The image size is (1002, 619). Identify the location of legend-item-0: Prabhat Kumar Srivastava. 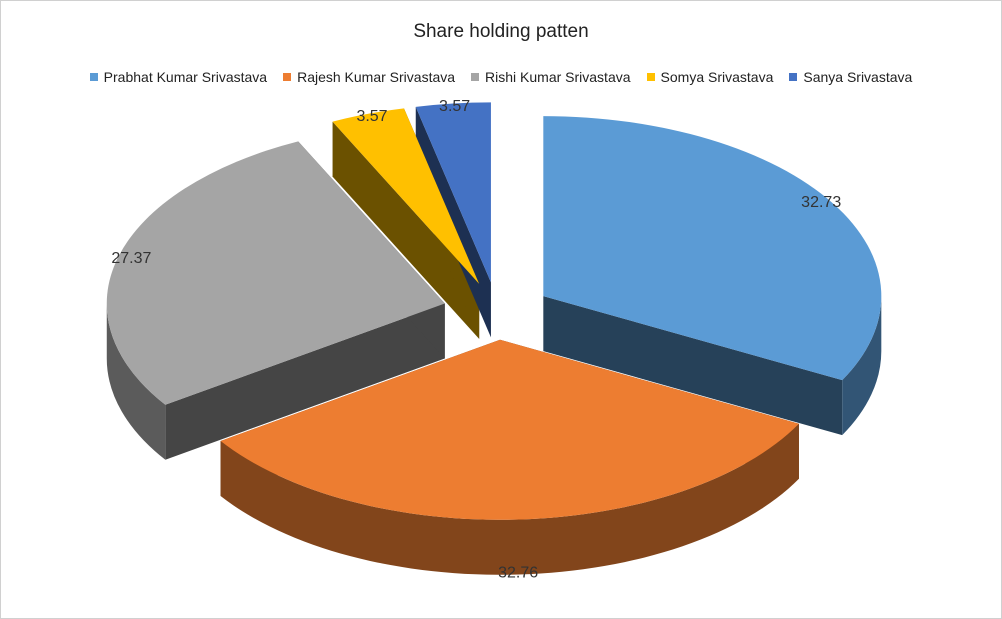
(178, 77).